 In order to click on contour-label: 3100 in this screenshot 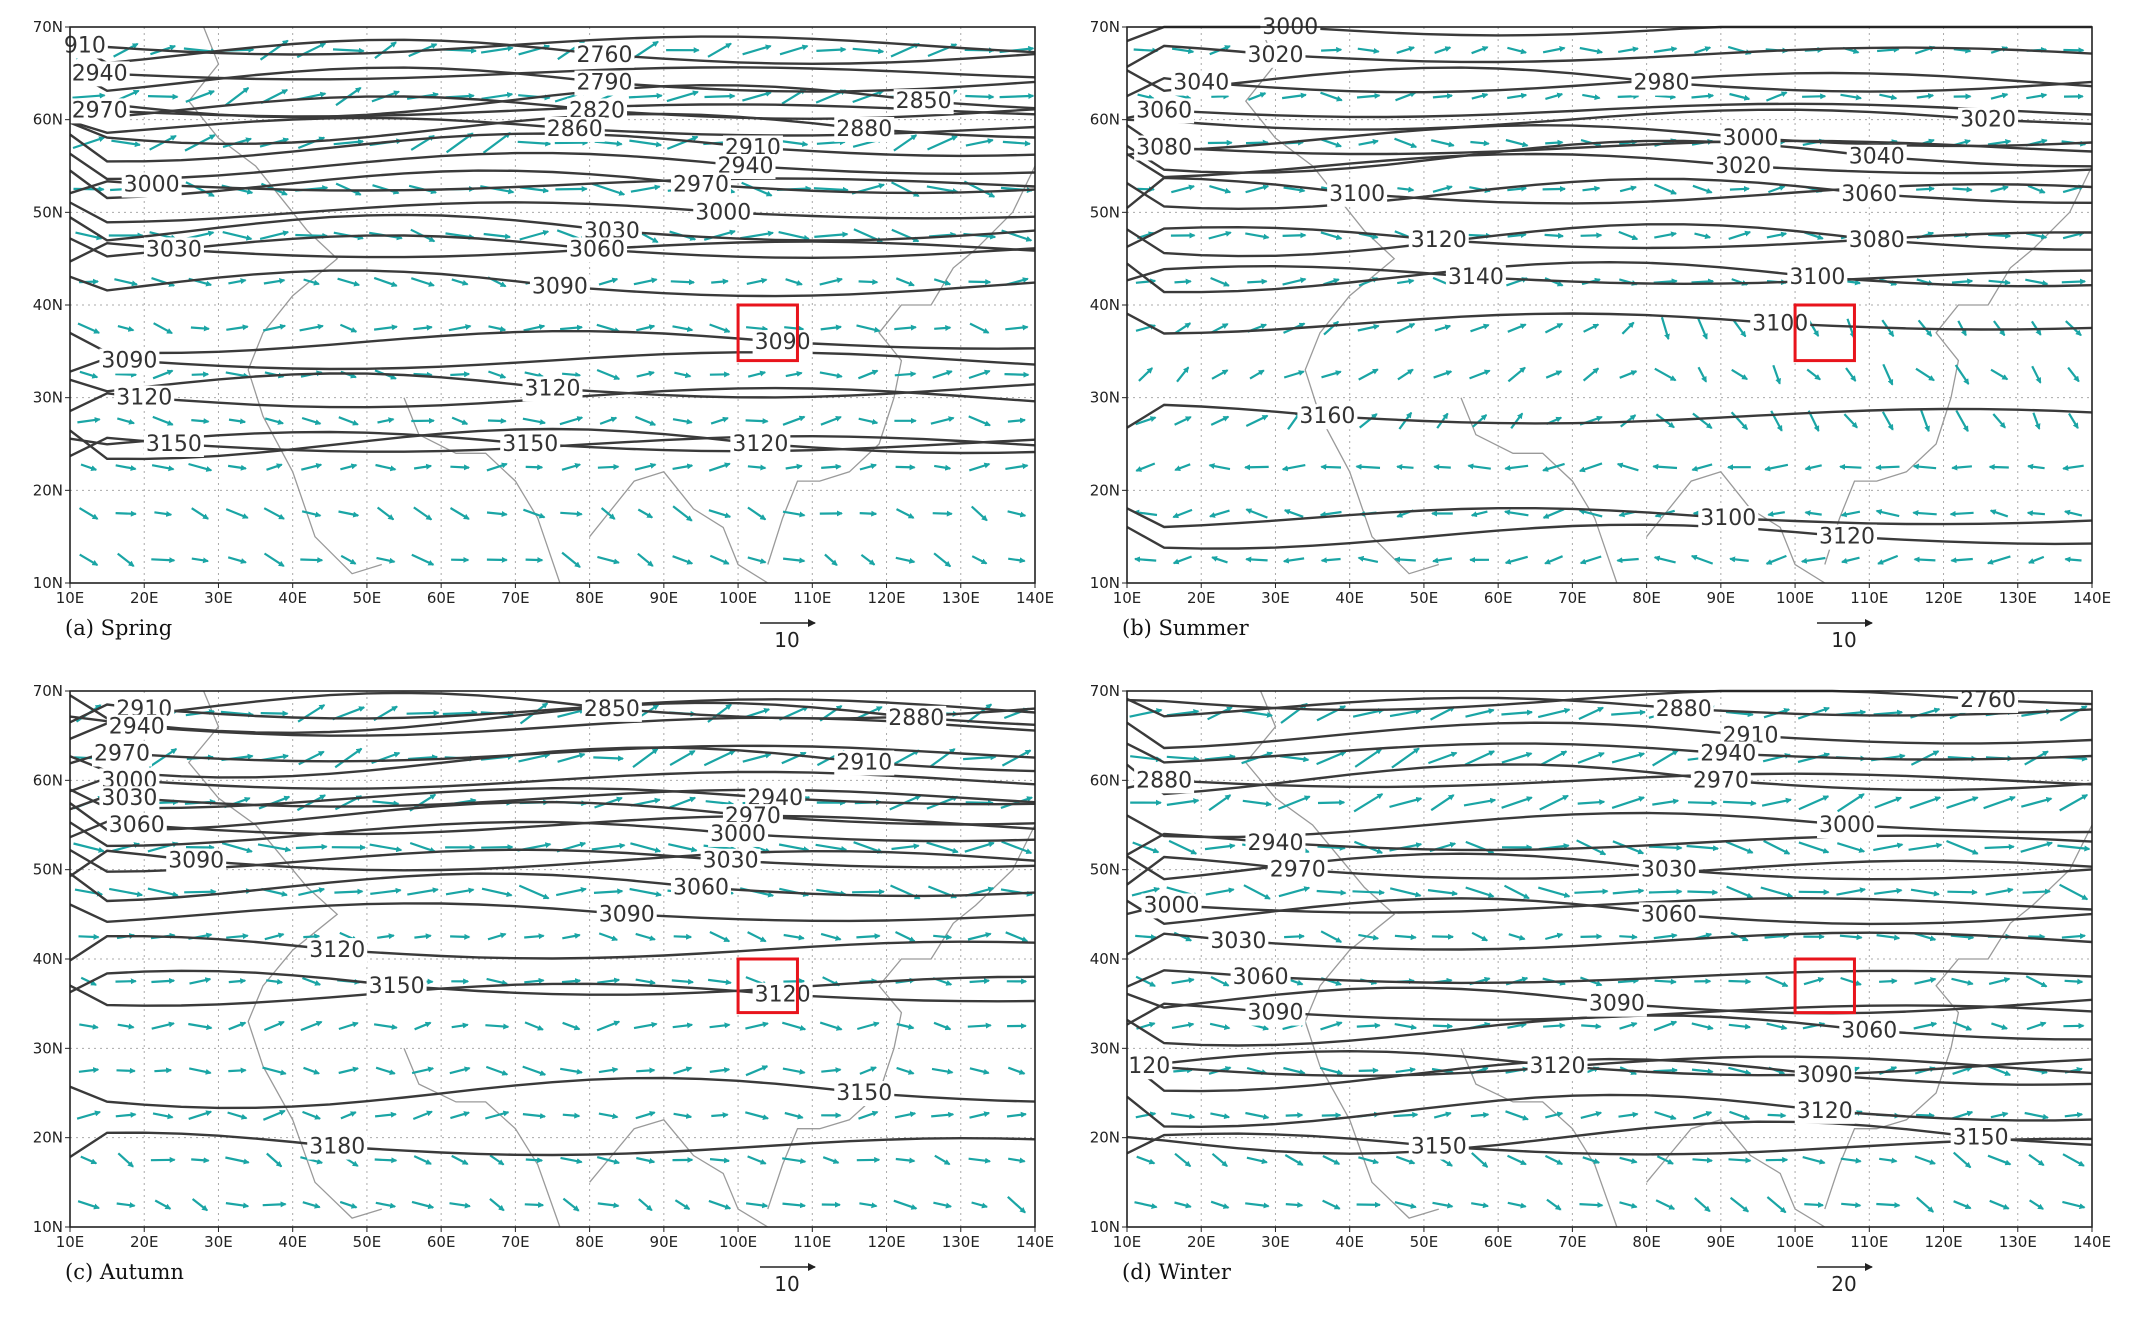, I will do `click(1817, 277)`.